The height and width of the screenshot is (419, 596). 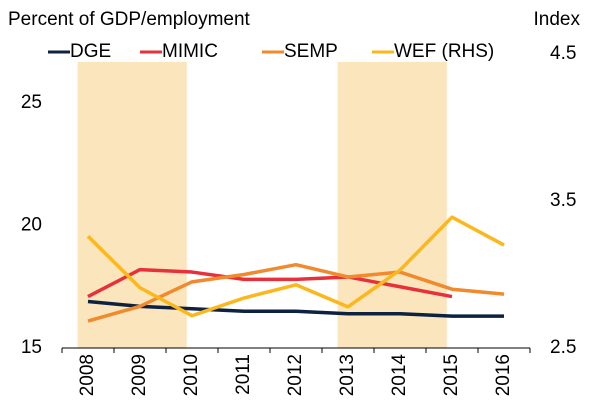 What do you see at coordinates (563, 347) in the screenshot?
I see `y2-tick-label: 2.5` at bounding box center [563, 347].